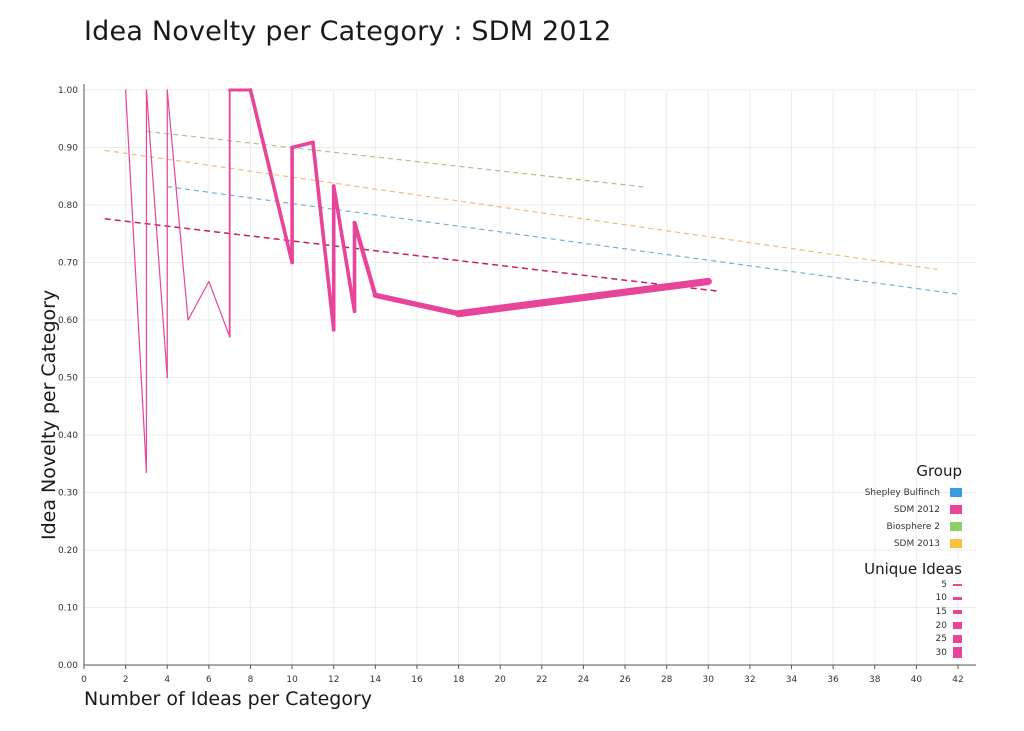 This screenshot has height=731, width=1024. Describe the element at coordinates (292, 680) in the screenshot. I see `x-tick-label: 10` at that location.